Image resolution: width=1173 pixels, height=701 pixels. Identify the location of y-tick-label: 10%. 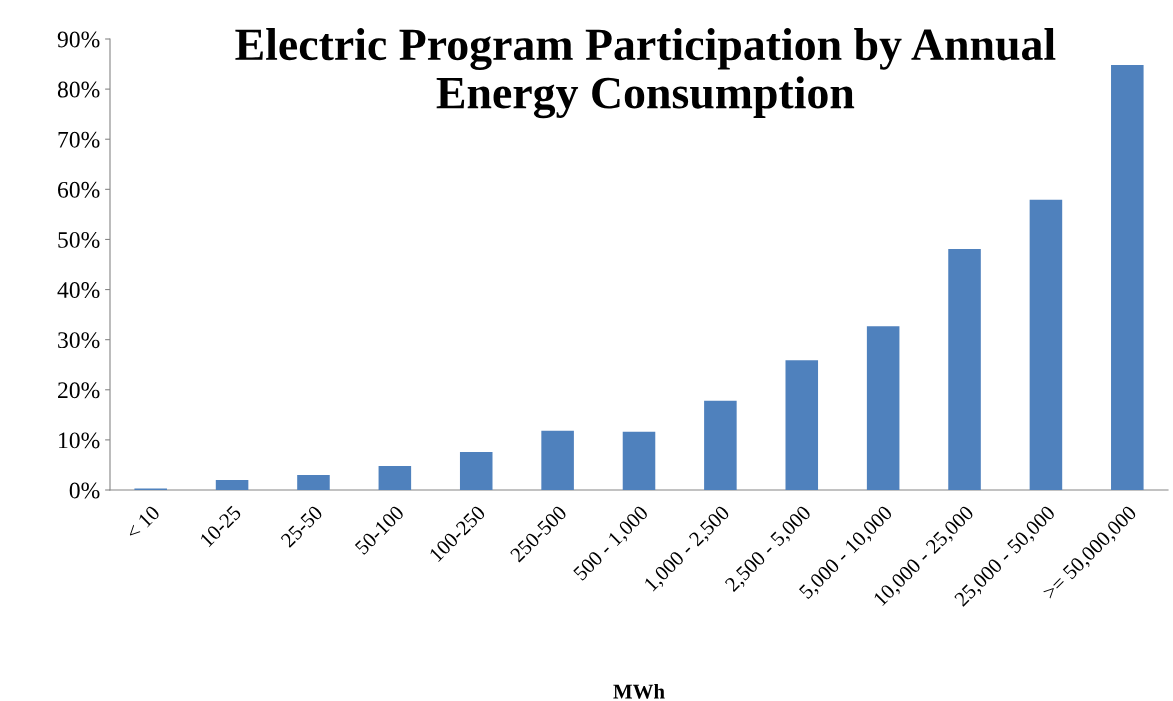
(79, 440).